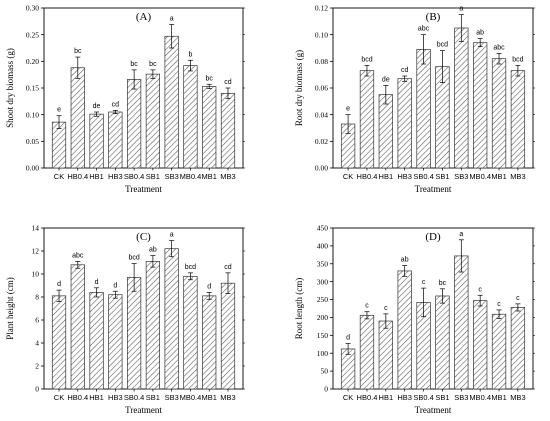  I want to click on y-tick-label: 50, so click(325, 371).